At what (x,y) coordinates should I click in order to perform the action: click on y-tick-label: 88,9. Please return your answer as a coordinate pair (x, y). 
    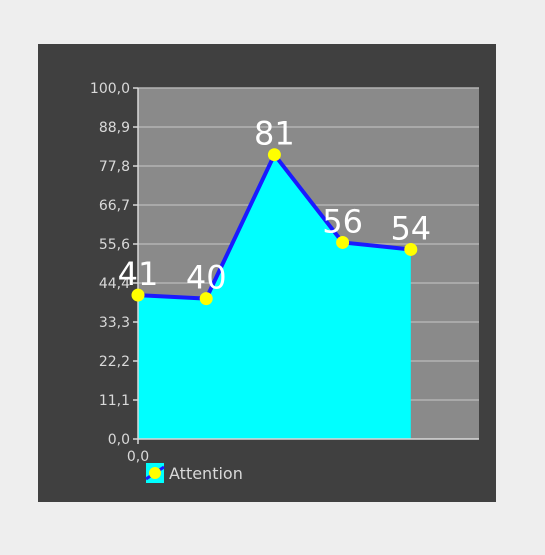
    Looking at the image, I should click on (114, 128).